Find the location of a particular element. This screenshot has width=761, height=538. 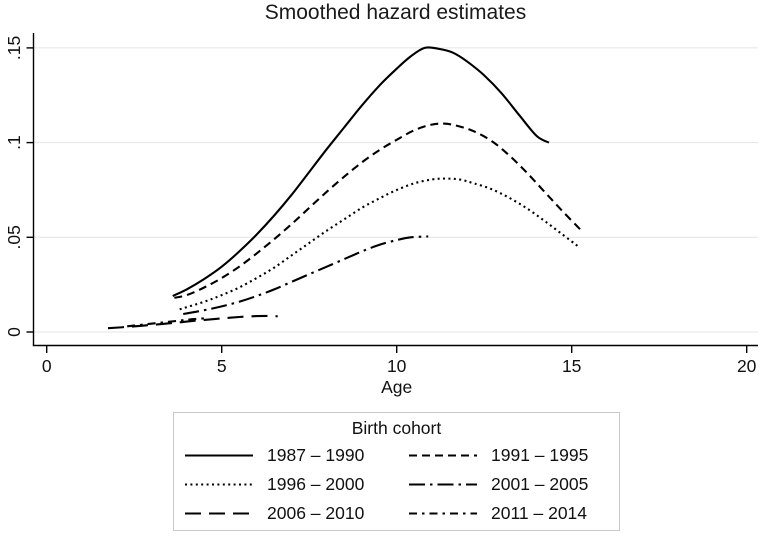

curve-1996–2000 is located at coordinates (379, 244).